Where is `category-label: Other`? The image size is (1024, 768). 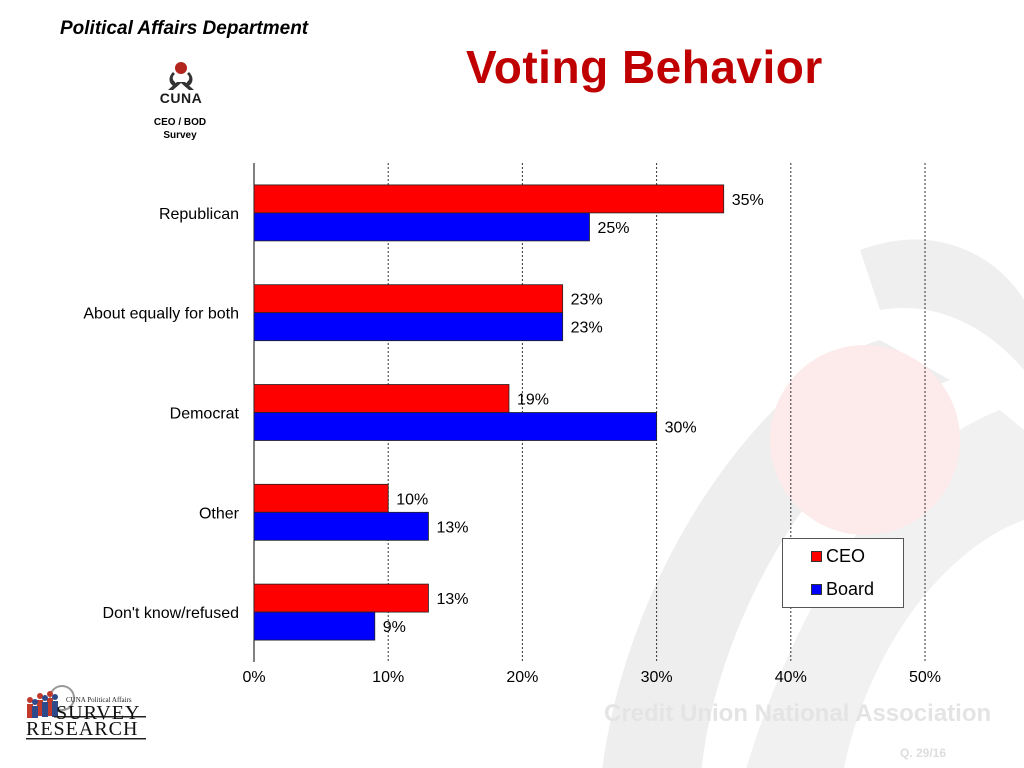
category-label: Other is located at coordinates (219, 513).